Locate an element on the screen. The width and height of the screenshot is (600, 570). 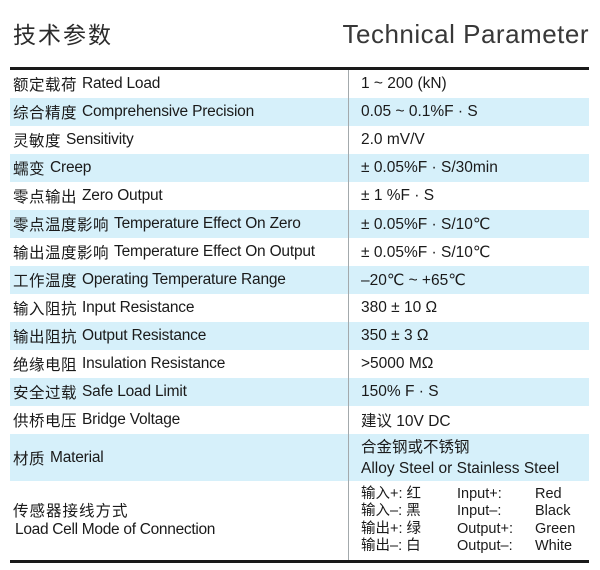
spec-value-text: –20℃ ~ +65℃ is located at coordinates (413, 280).